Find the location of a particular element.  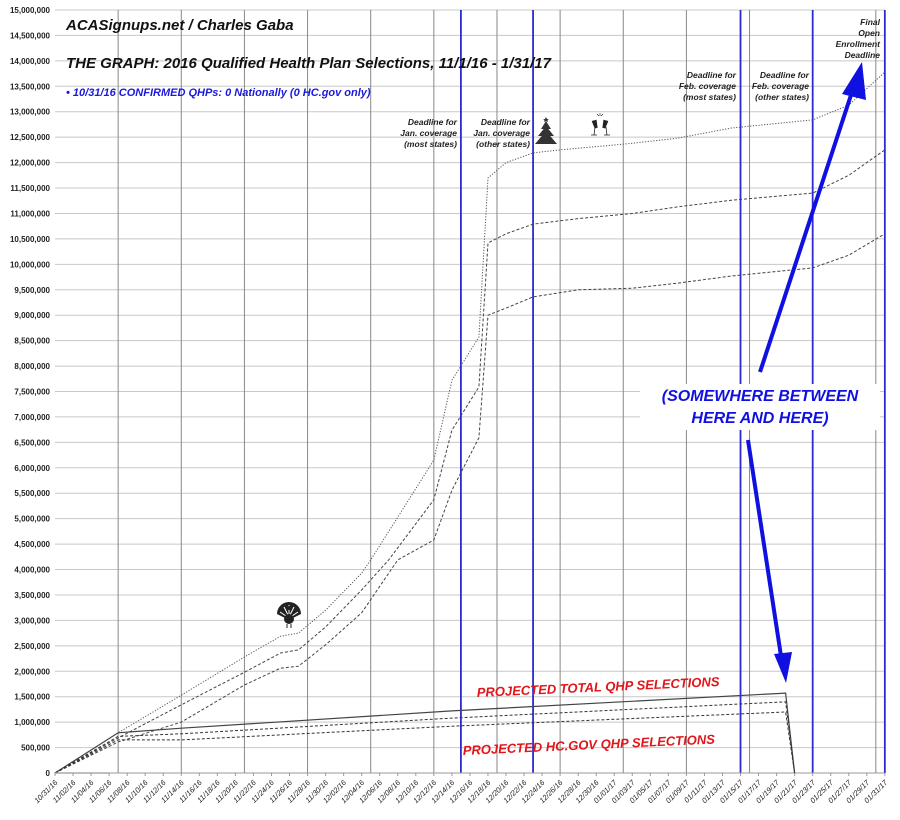

y-tick-label: 5,000,000 is located at coordinates (32, 519).